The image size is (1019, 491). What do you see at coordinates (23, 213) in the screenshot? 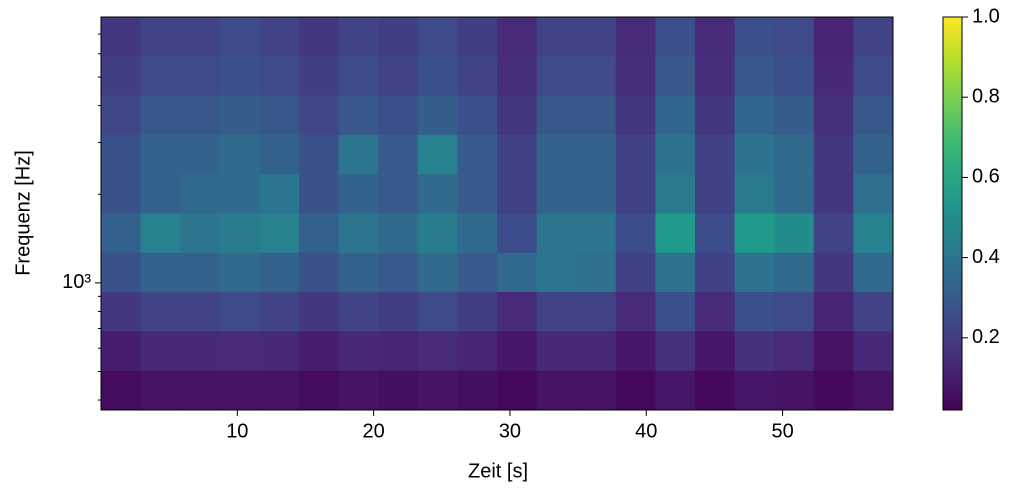
I see `y-axis-label: Frequenz [Hz]` at bounding box center [23, 213].